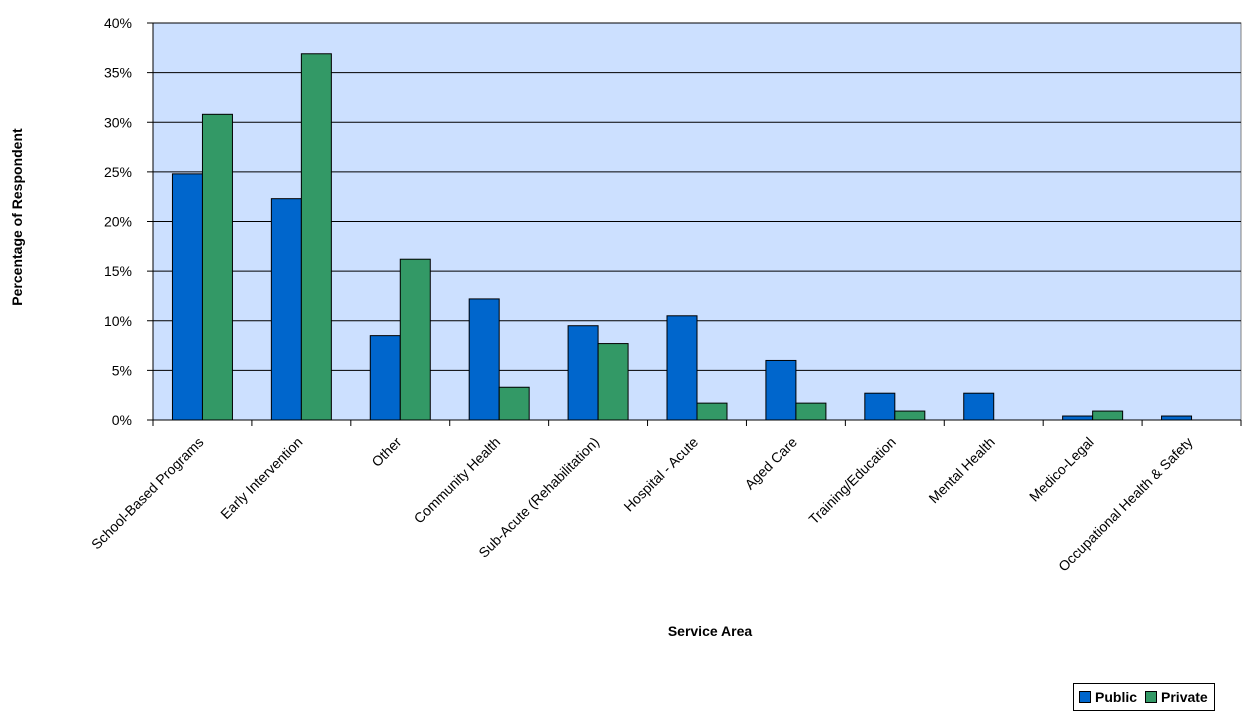 This screenshot has width=1251, height=714. I want to click on y-tick-label: 10%, so click(118, 321).